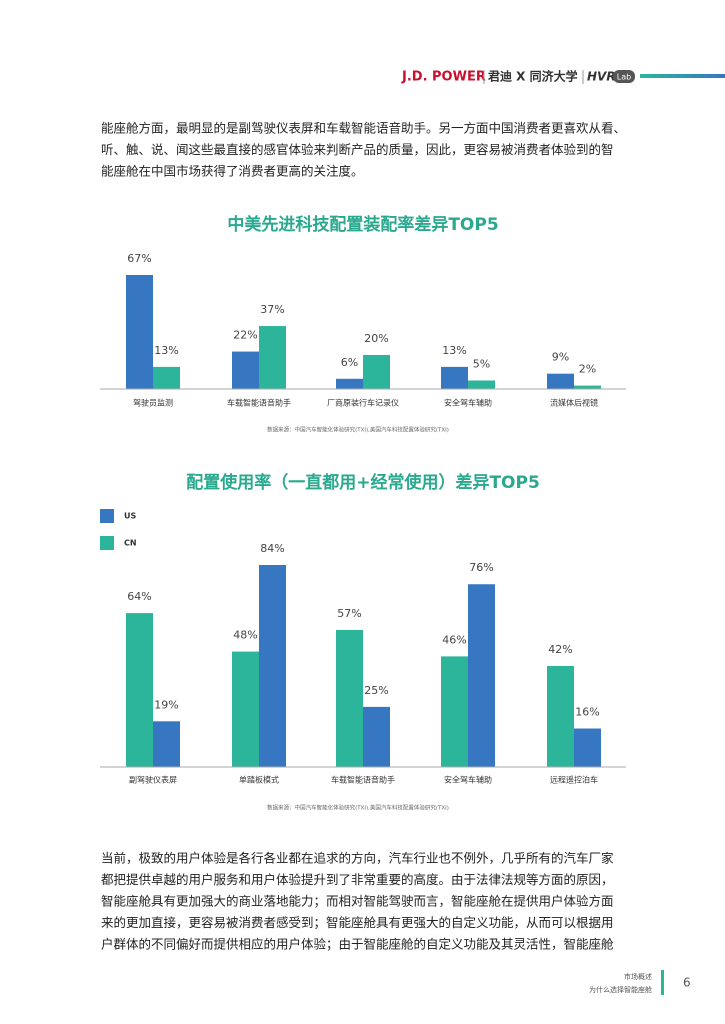  I want to click on brand: J.D. POWER, so click(443, 77).